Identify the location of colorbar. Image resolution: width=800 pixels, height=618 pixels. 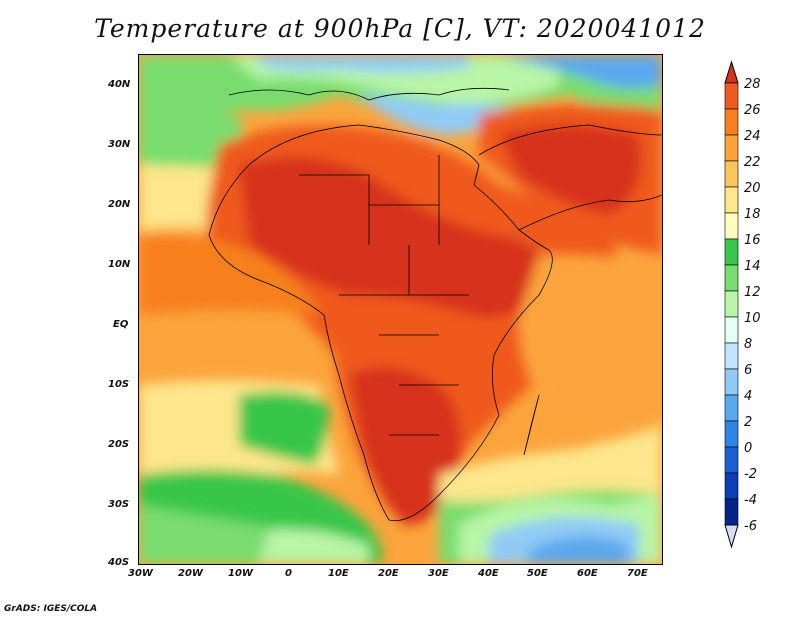
(731, 304).